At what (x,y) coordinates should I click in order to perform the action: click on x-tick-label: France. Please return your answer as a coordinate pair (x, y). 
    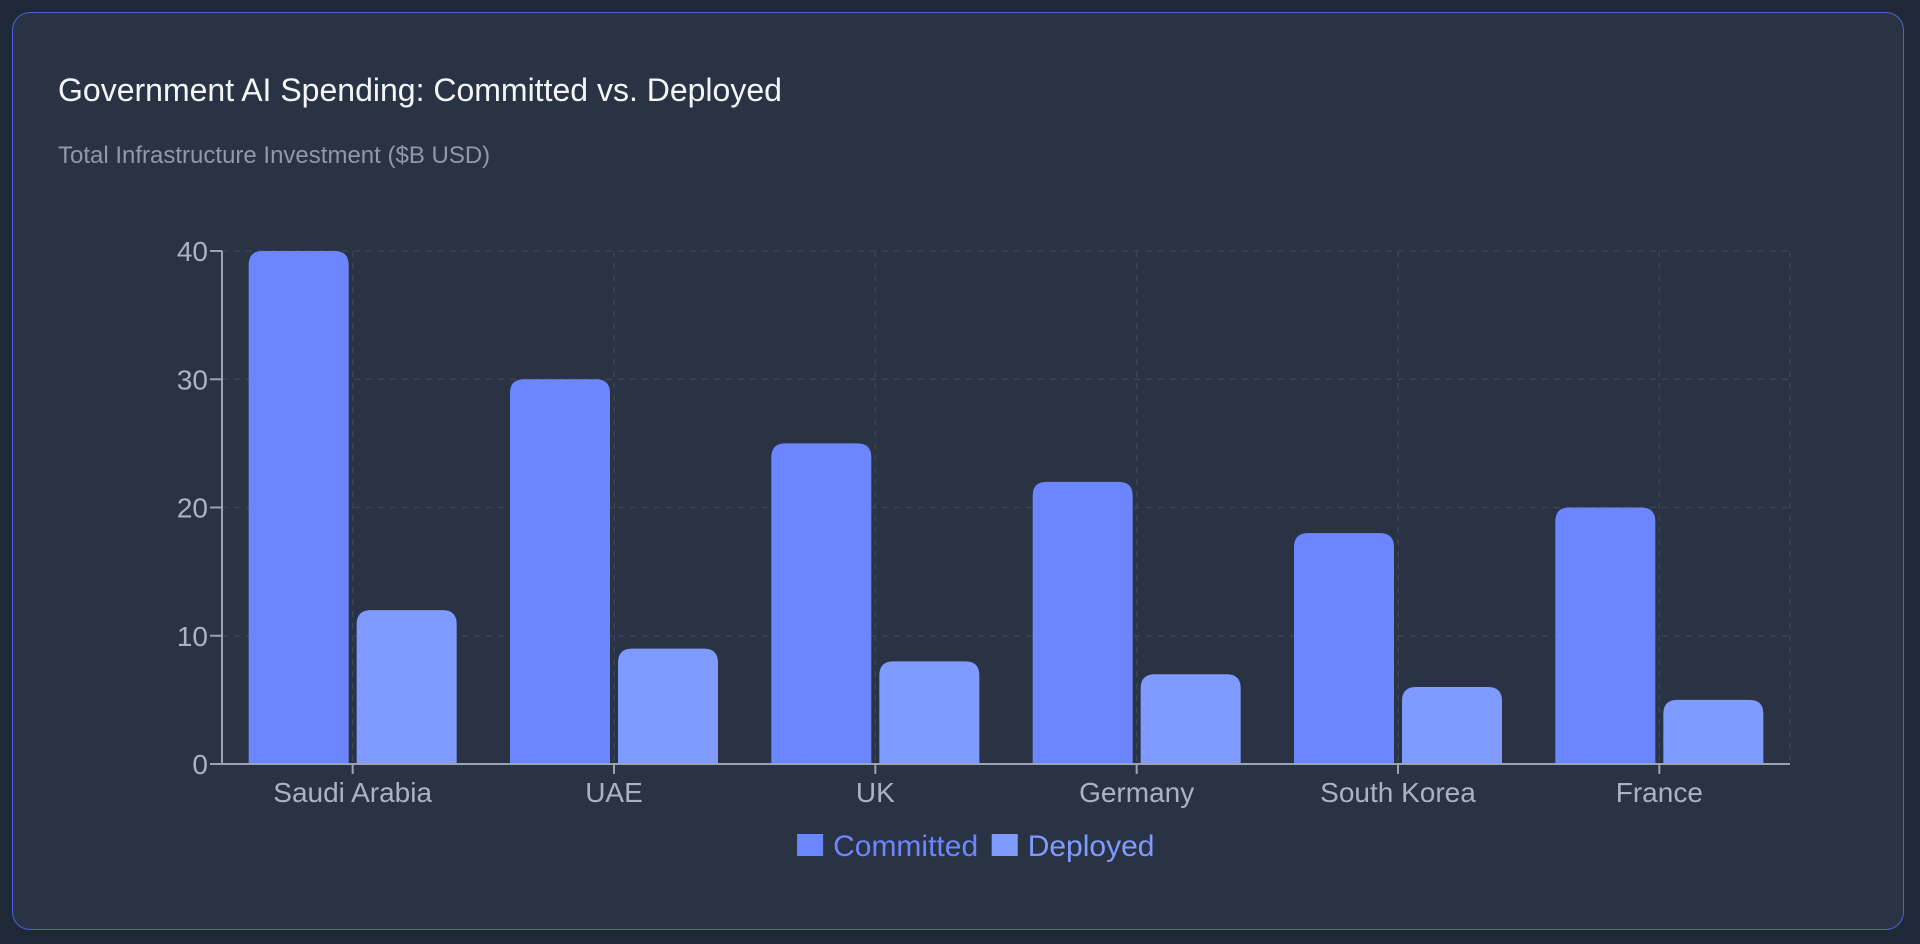
    Looking at the image, I should click on (1659, 792).